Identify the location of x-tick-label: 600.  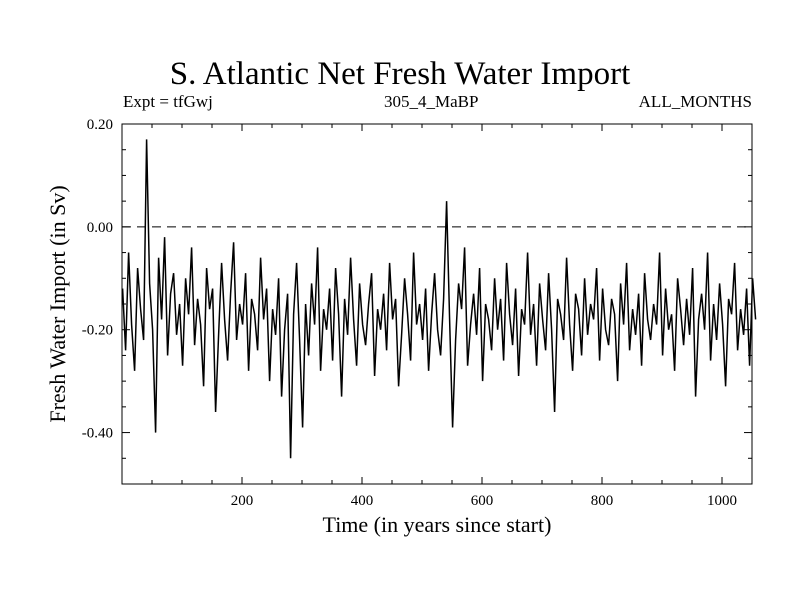
(482, 501).